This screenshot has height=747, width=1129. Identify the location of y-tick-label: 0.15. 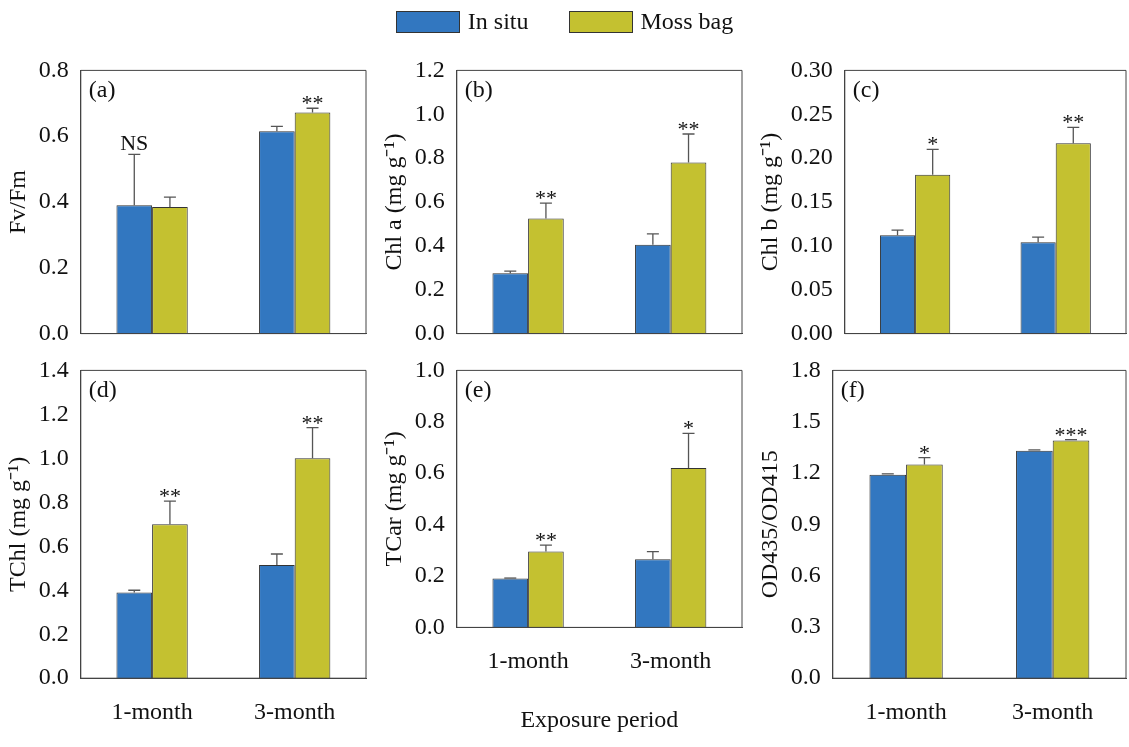
(811, 200).